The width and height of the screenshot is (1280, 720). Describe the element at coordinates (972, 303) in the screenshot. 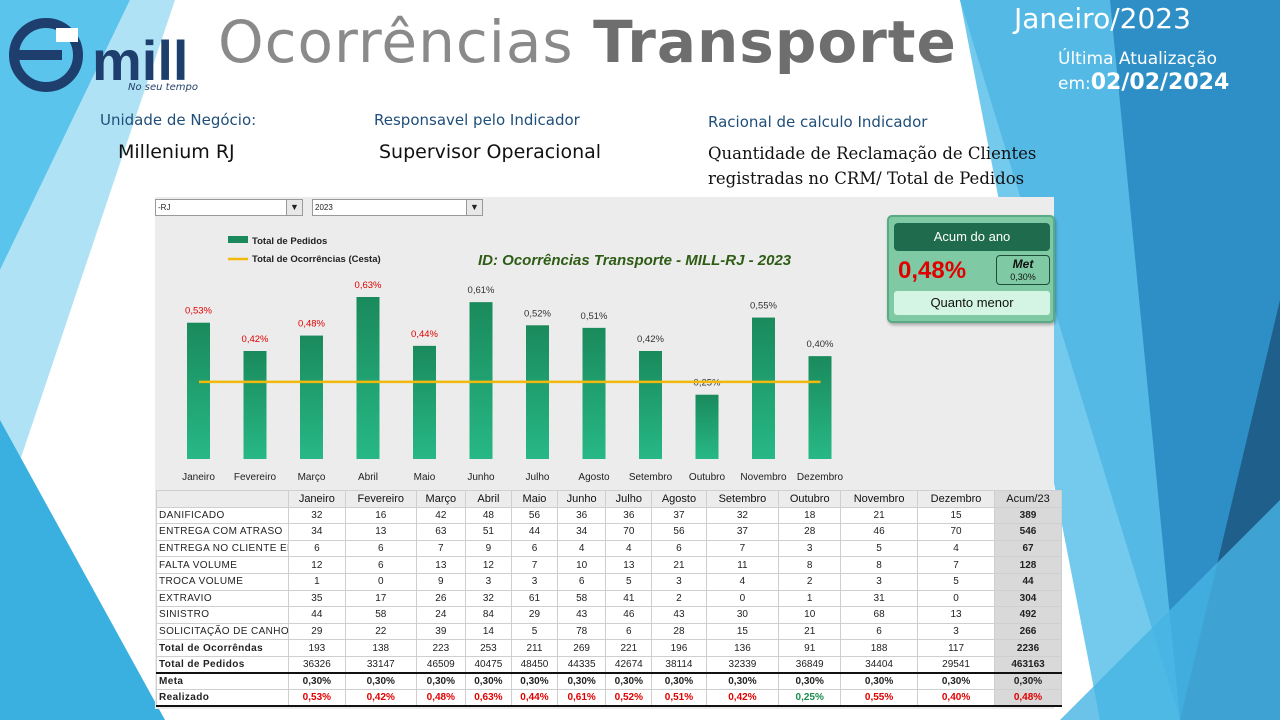

I see `kpi-footer: Quanto menor` at that location.